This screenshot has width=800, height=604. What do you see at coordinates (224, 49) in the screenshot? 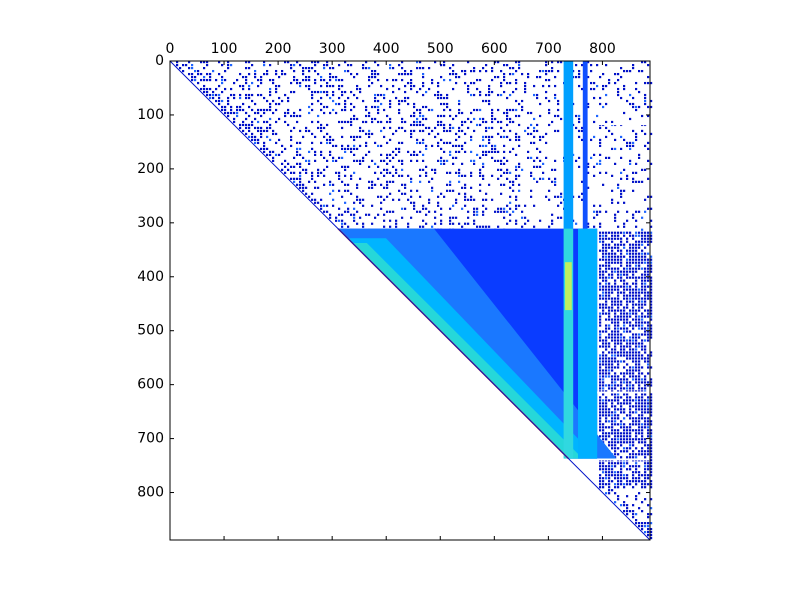
I see `x-tick-label: 100` at bounding box center [224, 49].